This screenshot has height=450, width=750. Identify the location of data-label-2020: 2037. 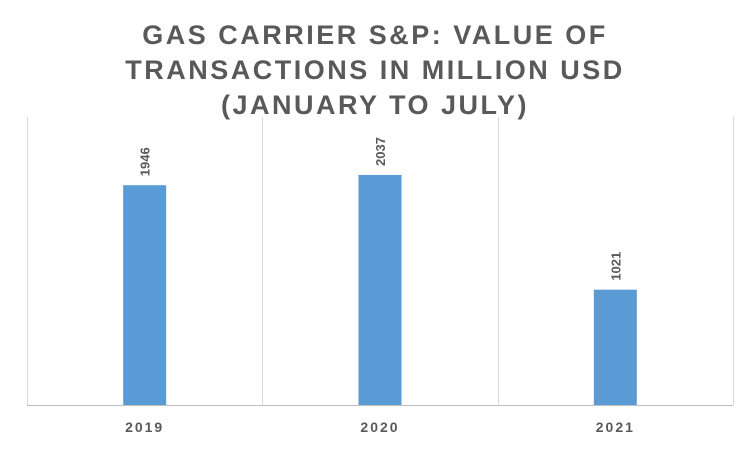
(380, 151).